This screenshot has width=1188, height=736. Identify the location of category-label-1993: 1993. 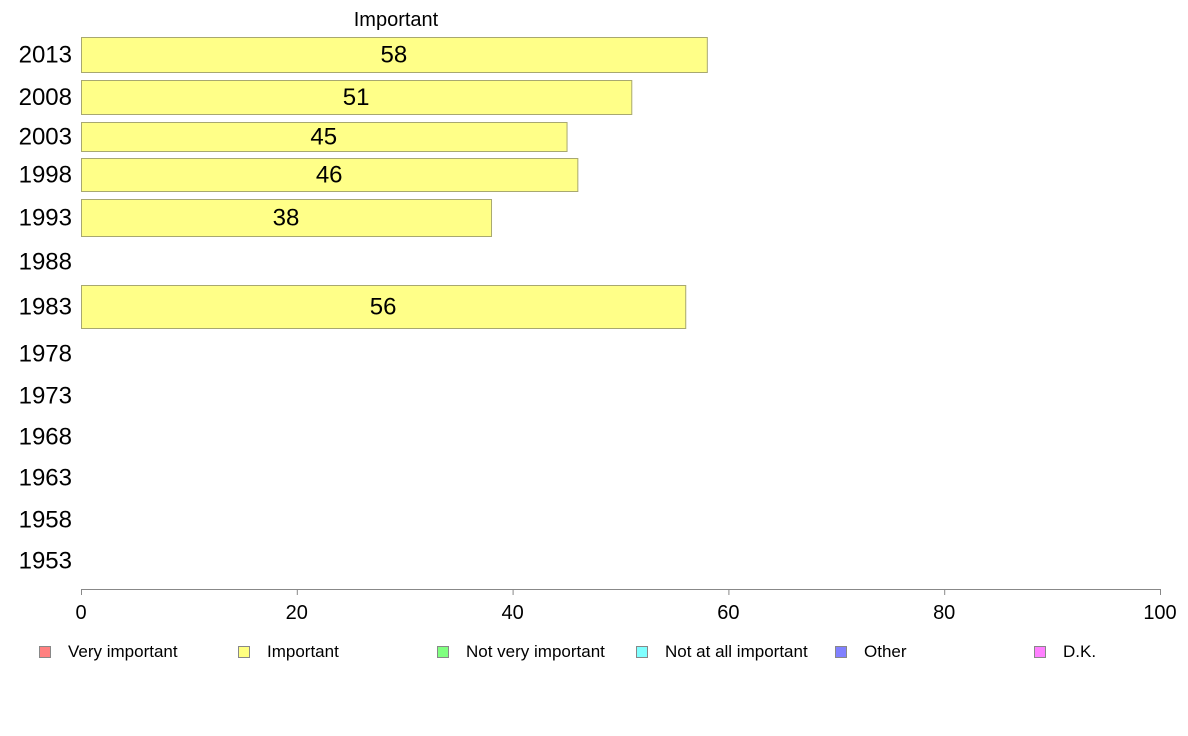
(45, 218).